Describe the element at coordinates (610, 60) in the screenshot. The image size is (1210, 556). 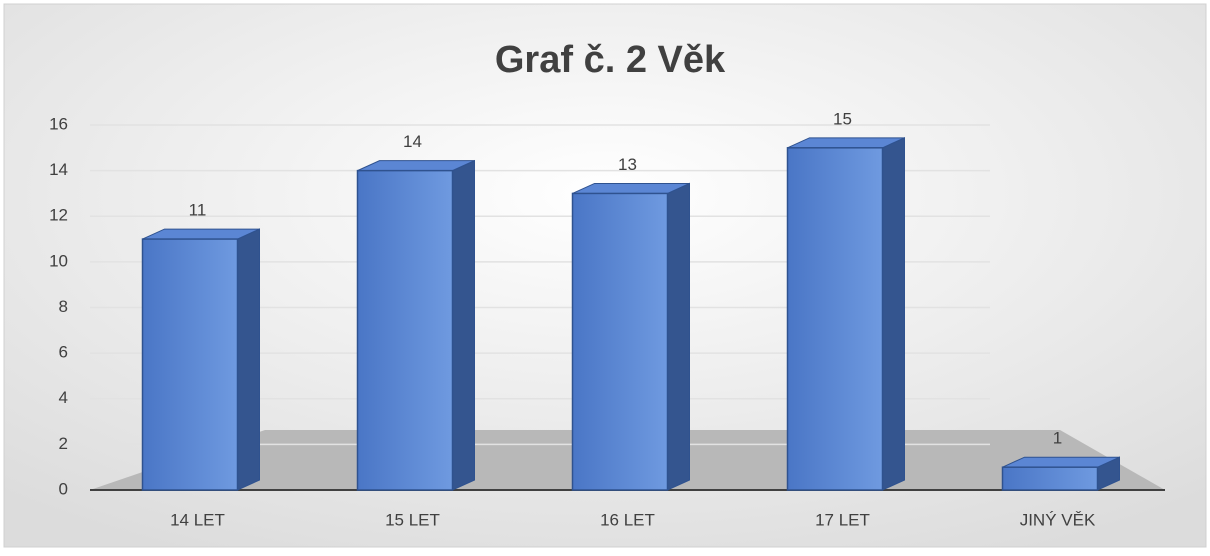
I see `chart-title: Graf č. 2 Věk` at that location.